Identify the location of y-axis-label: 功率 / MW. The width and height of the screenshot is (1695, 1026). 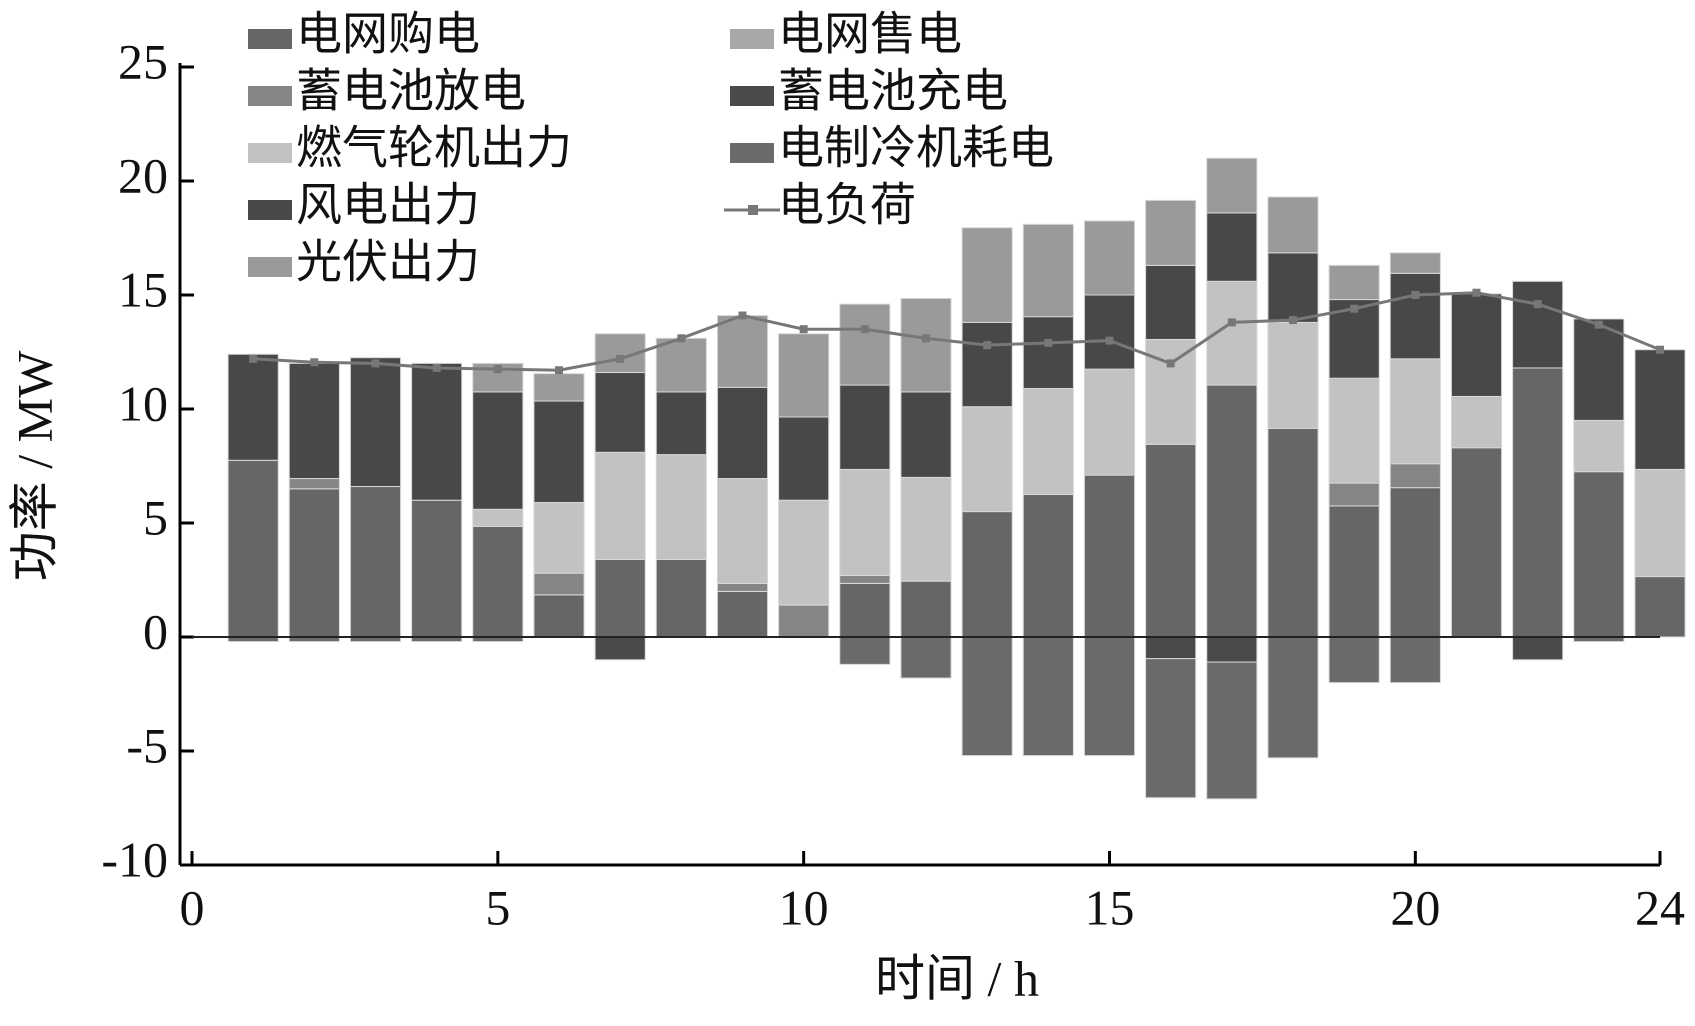
(34, 465).